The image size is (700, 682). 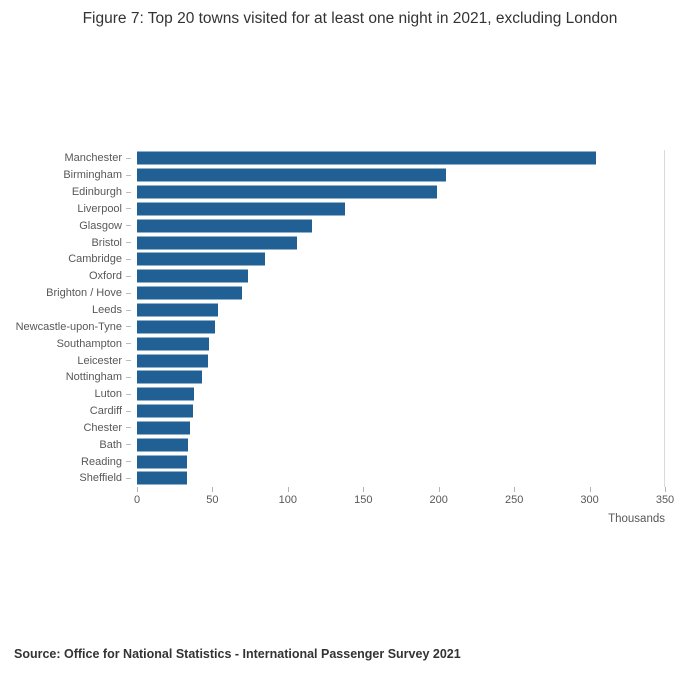 I want to click on category-label: Sheffield, so click(x=100, y=478).